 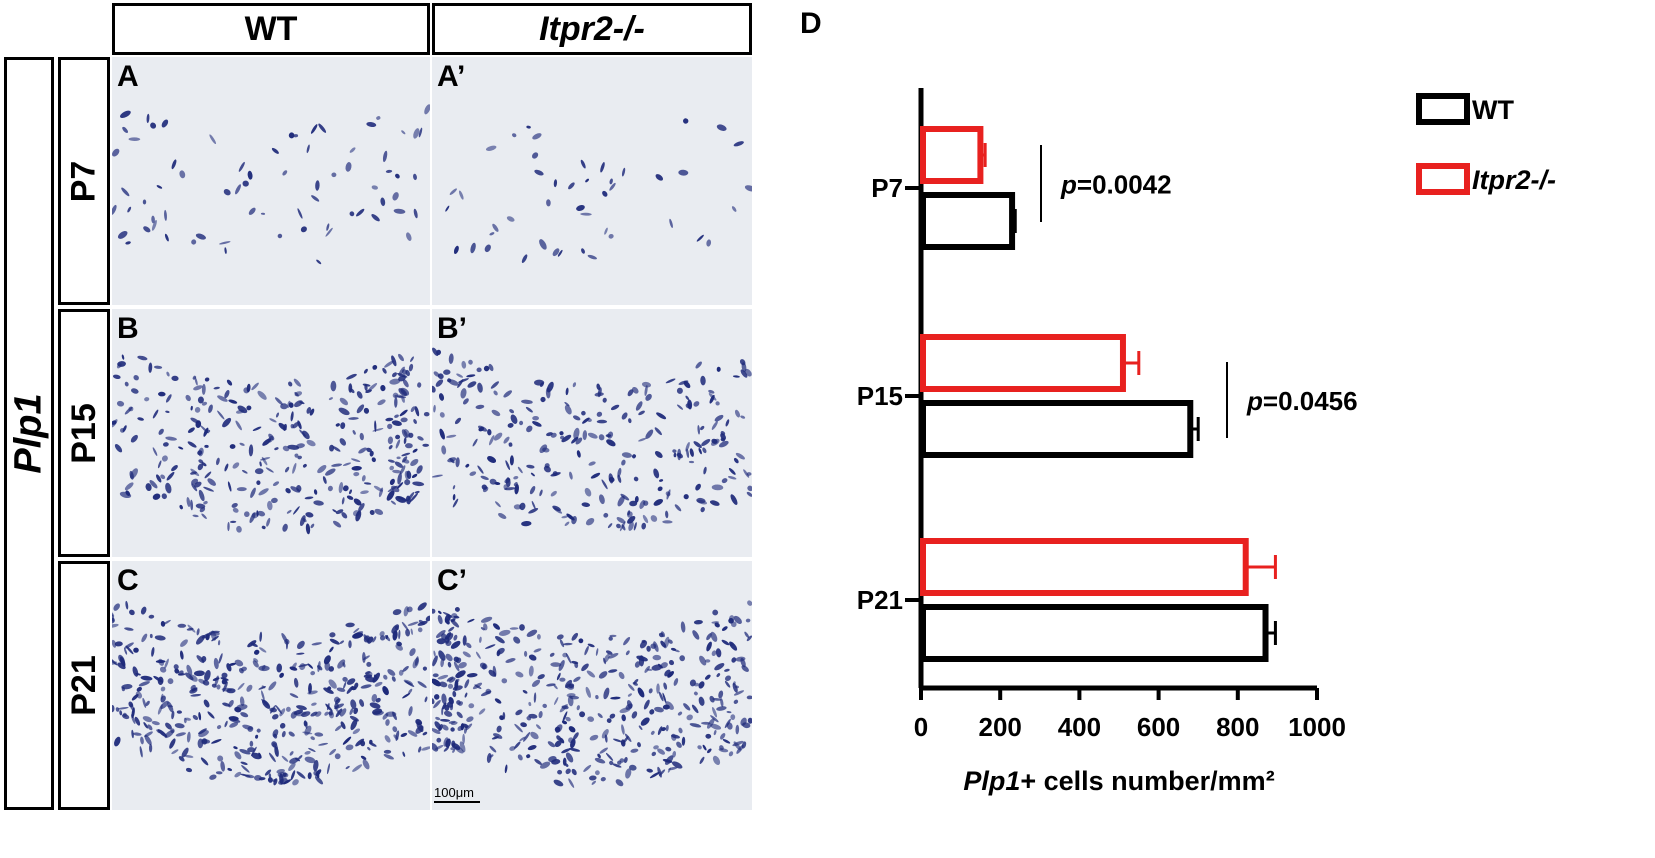 What do you see at coordinates (271, 433) in the screenshot?
I see `micrograph-b: B` at bounding box center [271, 433].